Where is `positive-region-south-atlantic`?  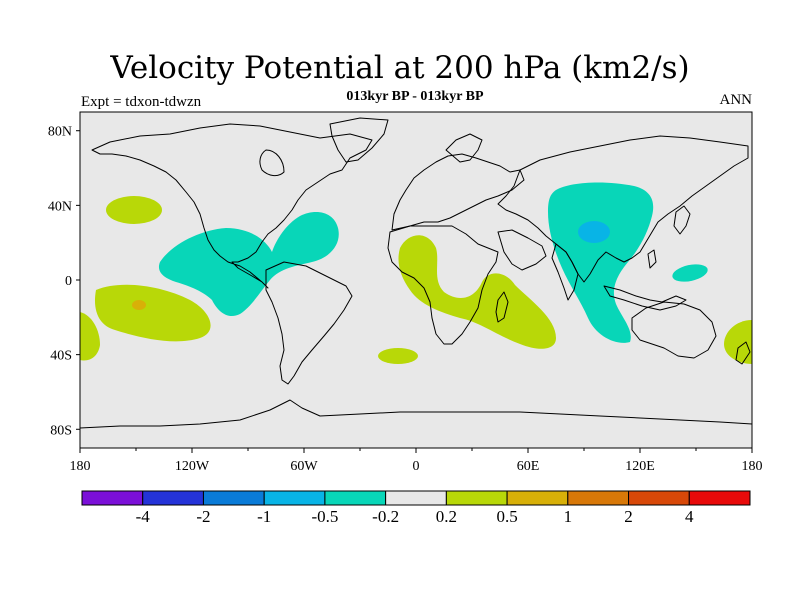
positive-region-south-atlantic is located at coordinates (398, 356).